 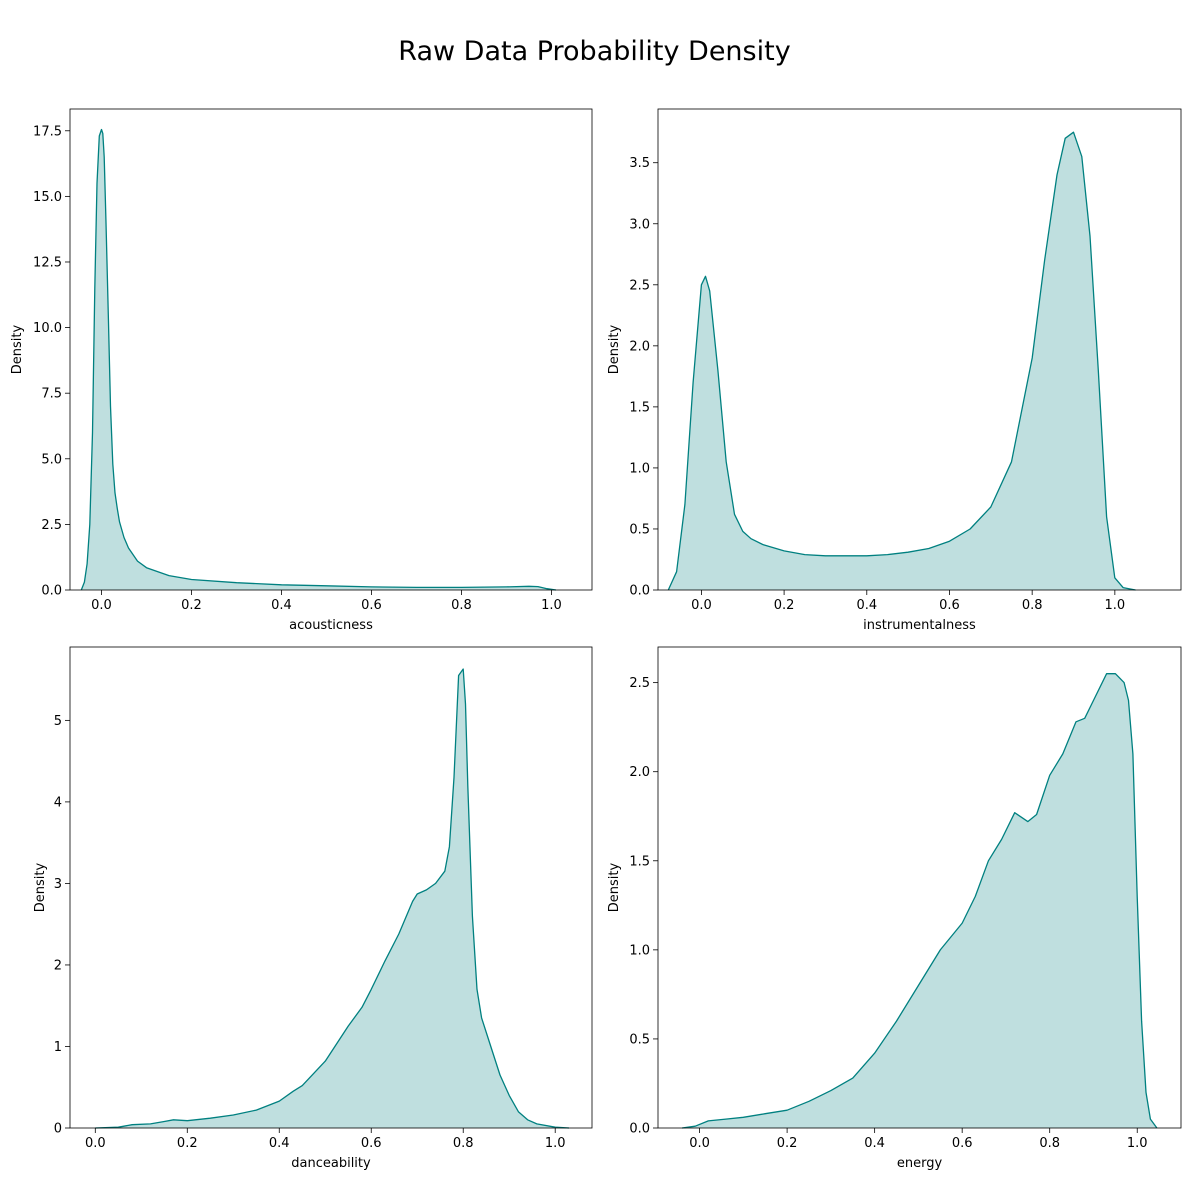 What do you see at coordinates (639, 224) in the screenshot?
I see `y-tick-label: 3.0` at bounding box center [639, 224].